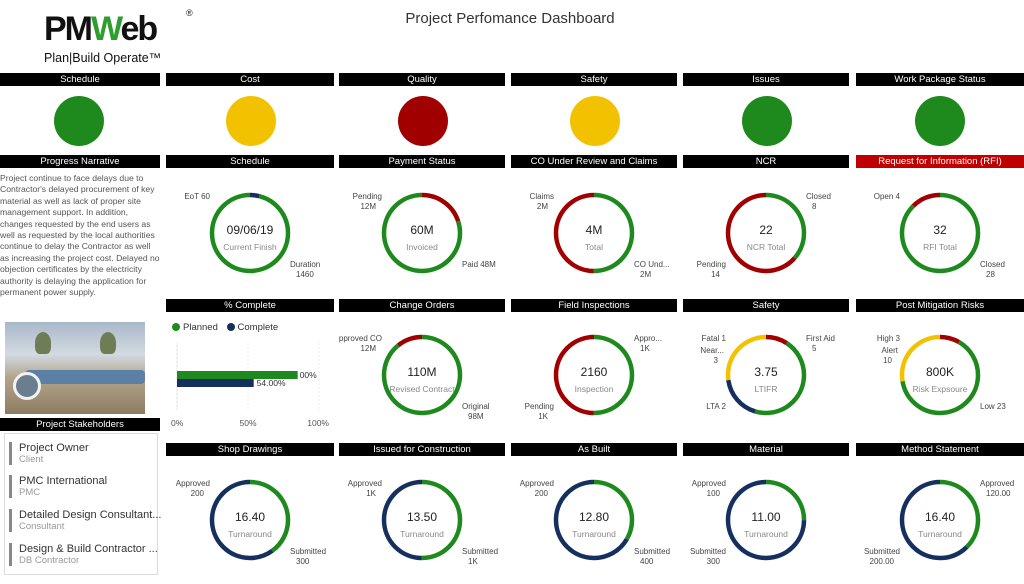 Image resolution: width=1024 pixels, height=584 pixels. What do you see at coordinates (80, 424) in the screenshot?
I see `stakeholders-header: Project Stakeholders` at bounding box center [80, 424].